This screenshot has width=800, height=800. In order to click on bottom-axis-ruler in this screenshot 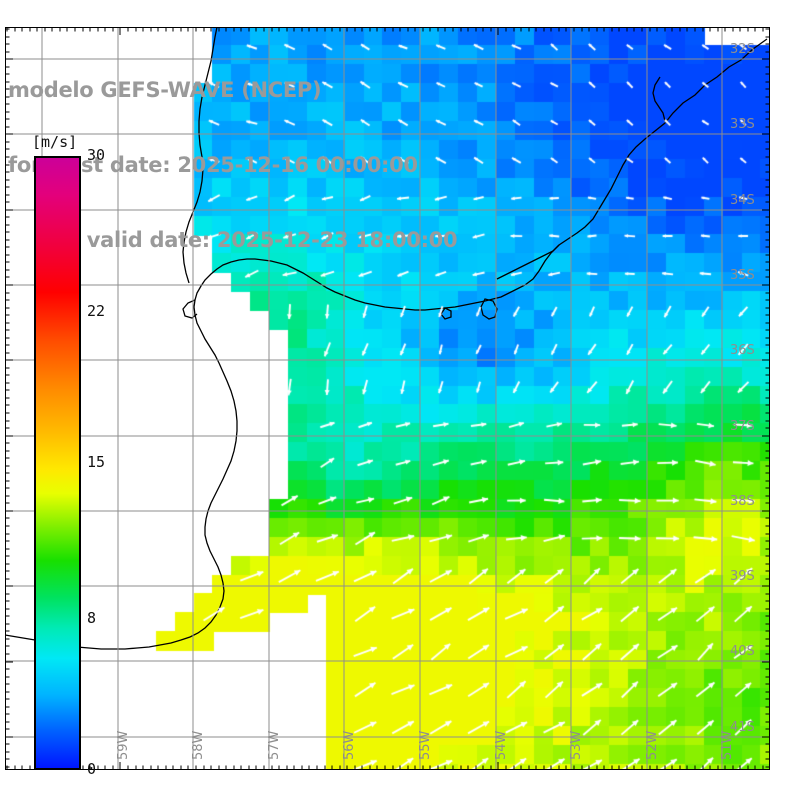, I will do `click(385, 766)`.